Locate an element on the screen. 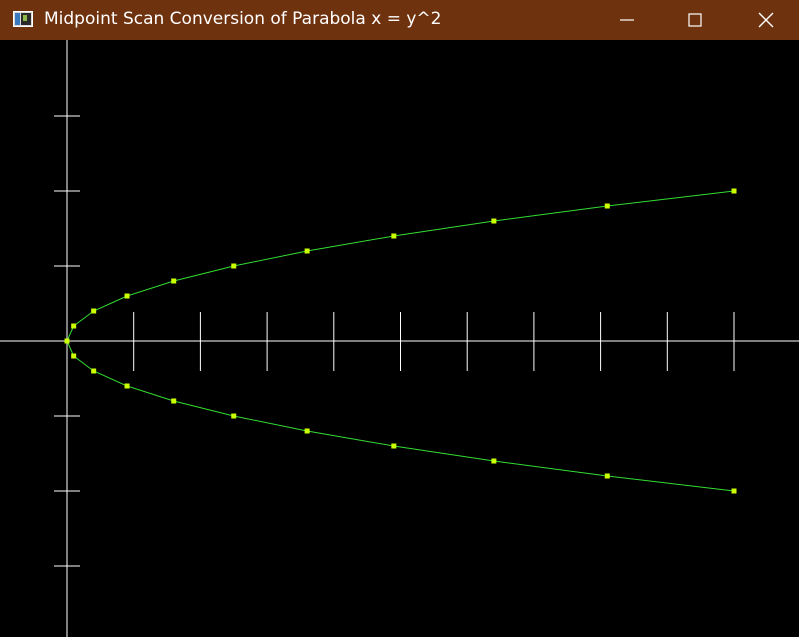 The width and height of the screenshot is (799, 637). maximize-button is located at coordinates (695, 20).